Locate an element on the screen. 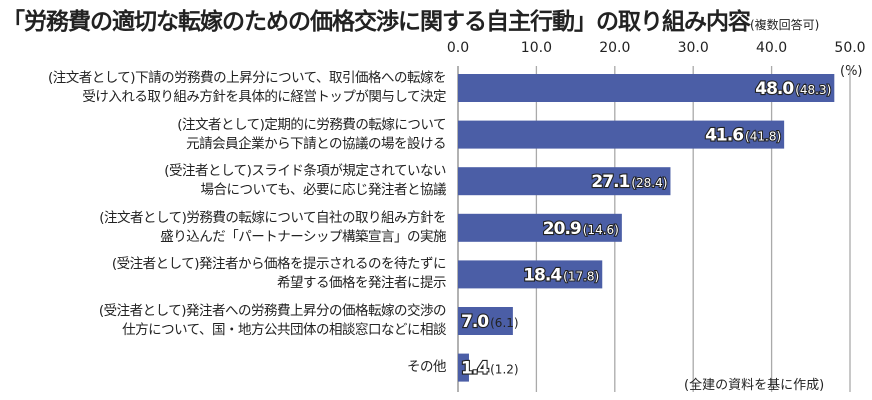 This screenshot has width=872, height=400. value-label: 1.4 (1.2) is located at coordinates (490, 369).